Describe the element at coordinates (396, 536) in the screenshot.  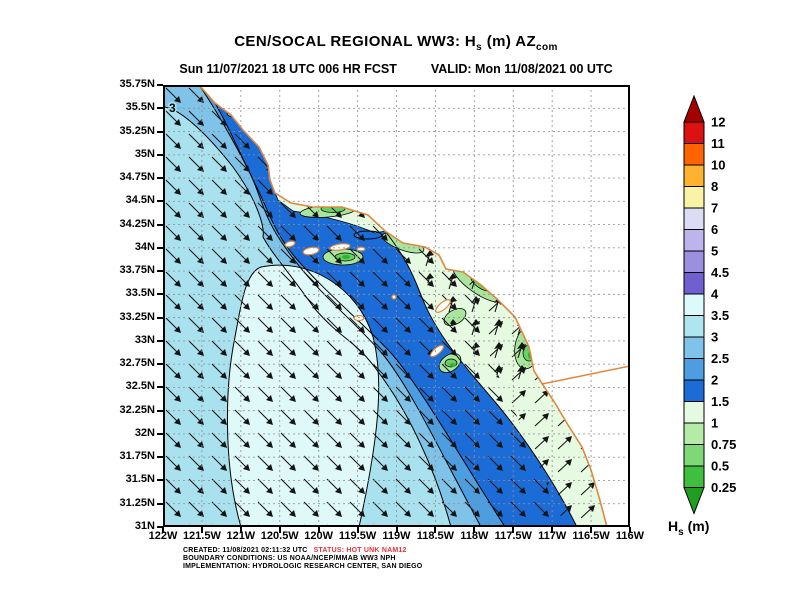
I see `lon-tick-label: 119W` at that location.